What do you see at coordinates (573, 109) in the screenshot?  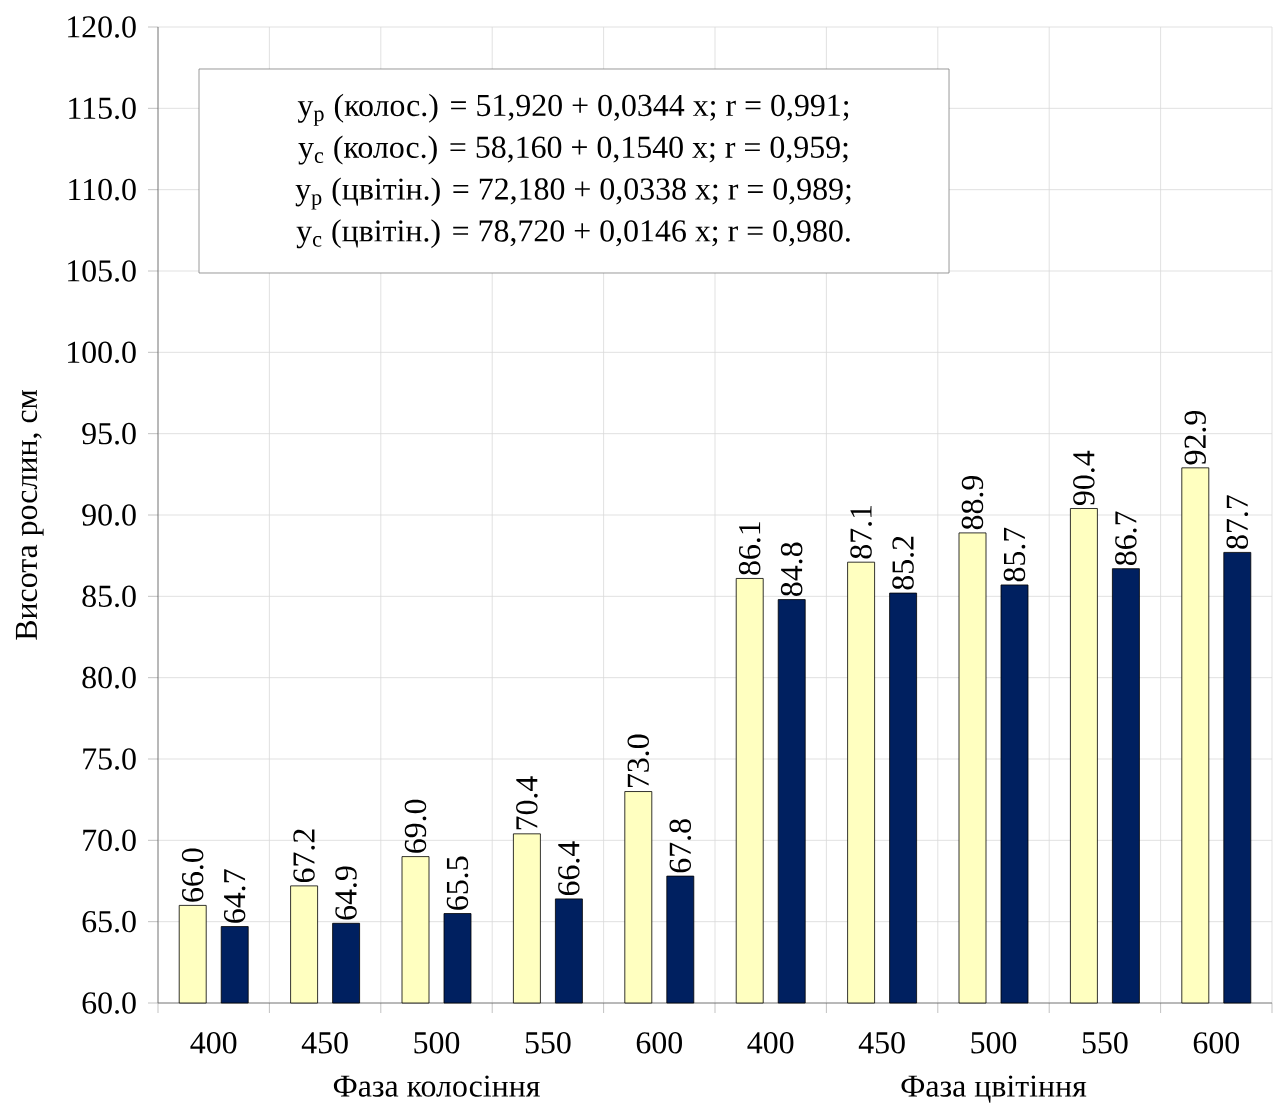 I see `annotation: y$_{р}$ (колос.) = 51,920 + 0,0344 x; r = 0,991;` at bounding box center [573, 109].